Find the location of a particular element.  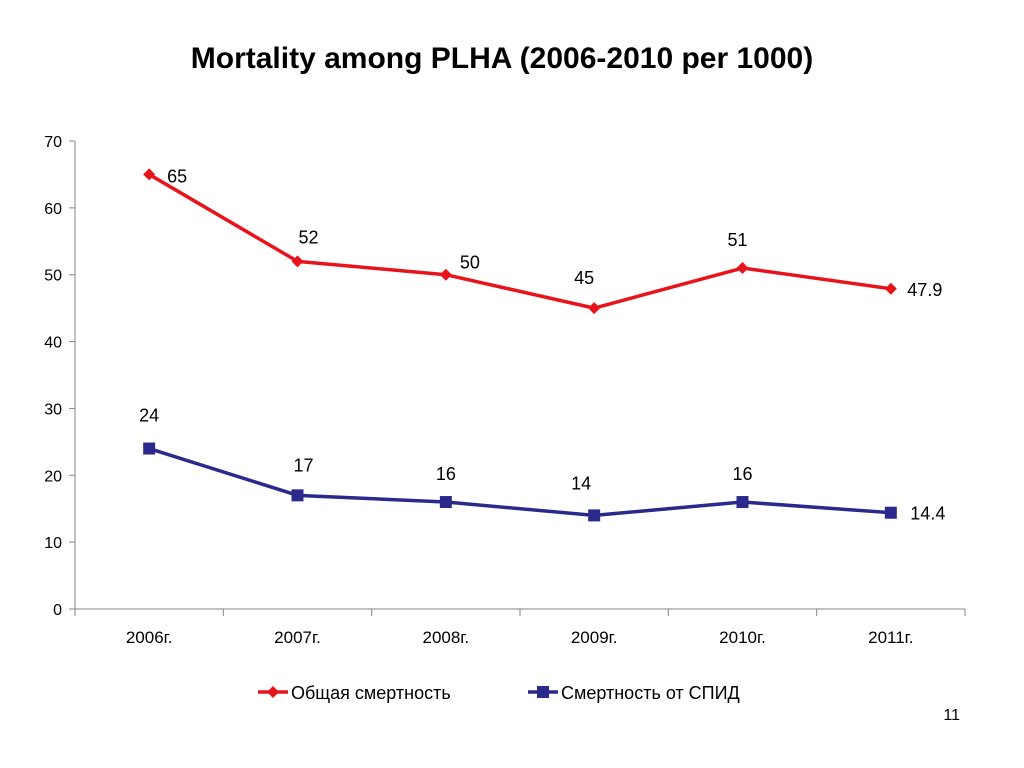

data-label: 51 is located at coordinates (737, 240).